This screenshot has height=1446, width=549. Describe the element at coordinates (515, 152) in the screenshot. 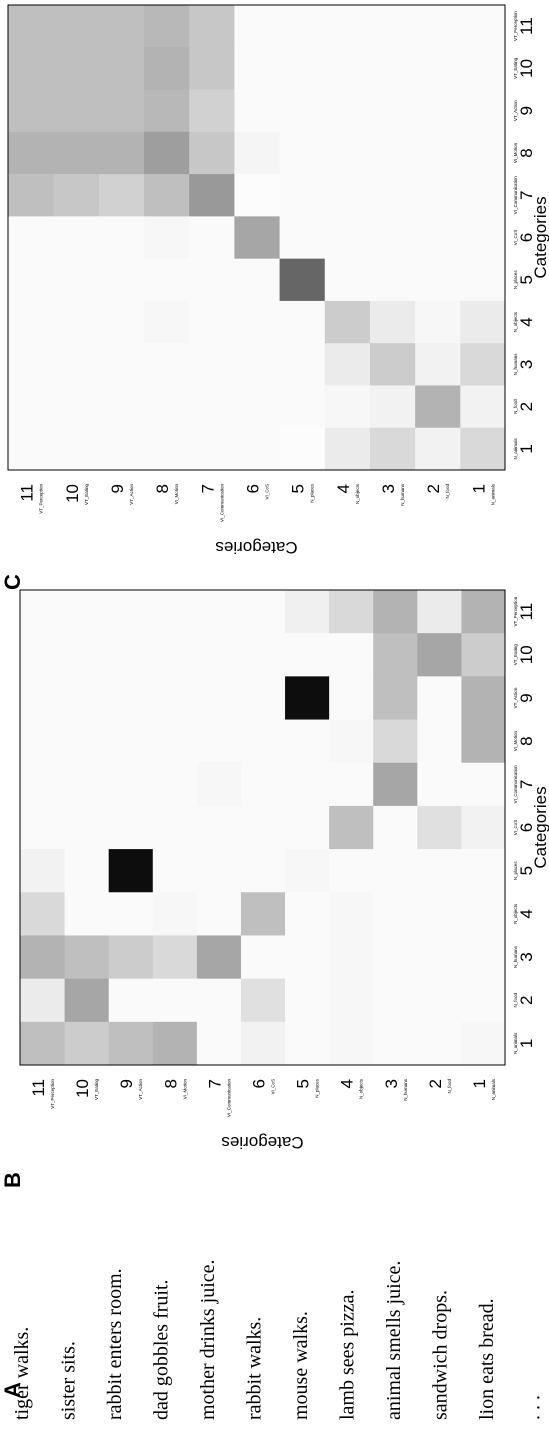

I see `x-tick-sublabel: VI_Motion` at that location.